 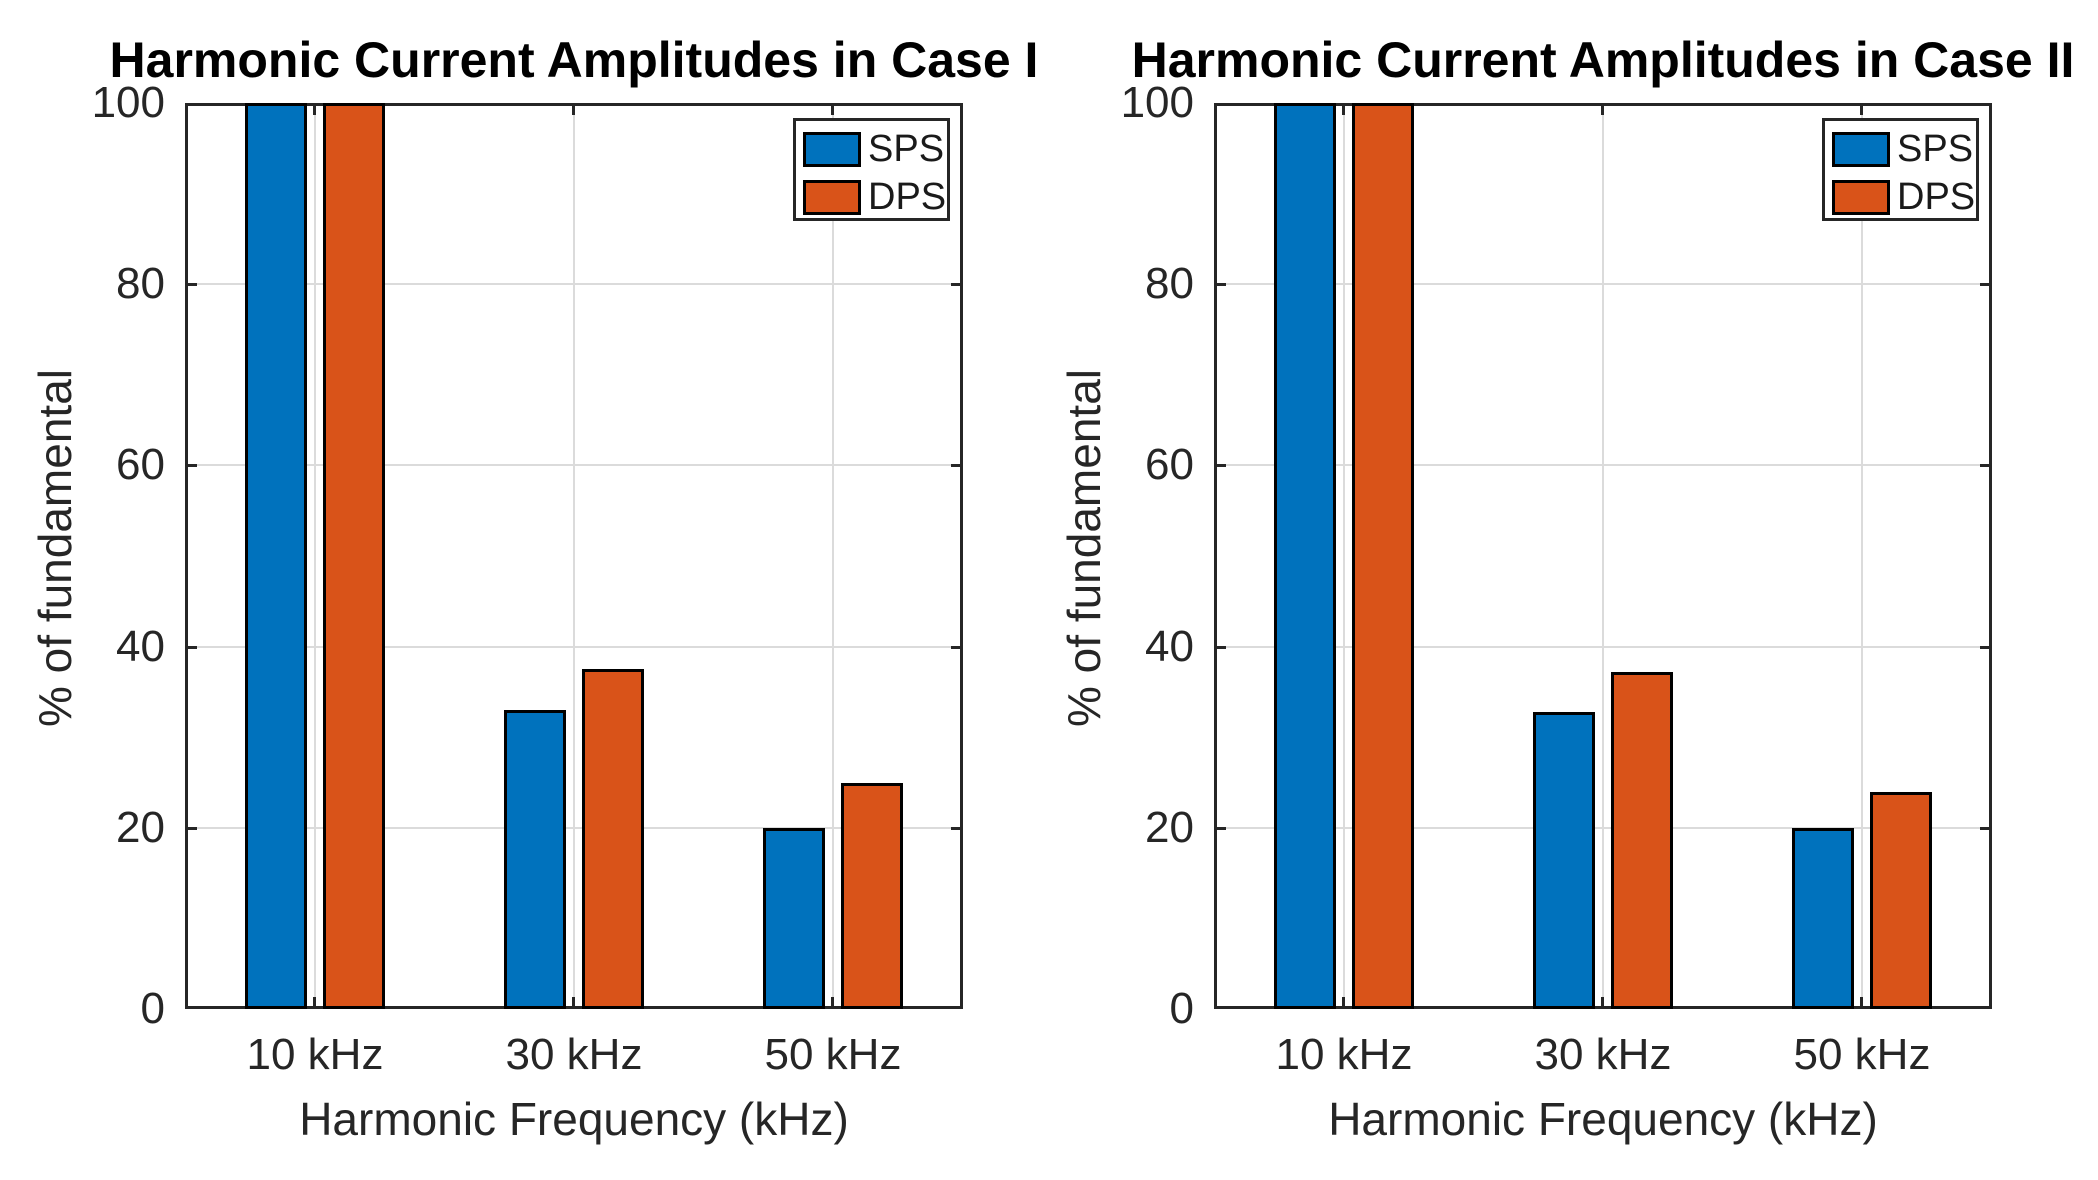 I want to click on y-axis-label: % of fundamental, so click(x=1084, y=548).